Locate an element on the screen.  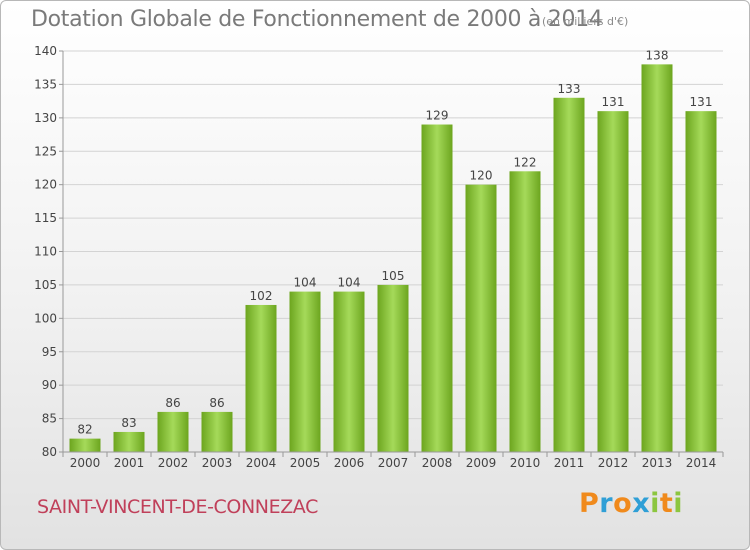
y-tick-label: 80 is located at coordinates (49, 452).